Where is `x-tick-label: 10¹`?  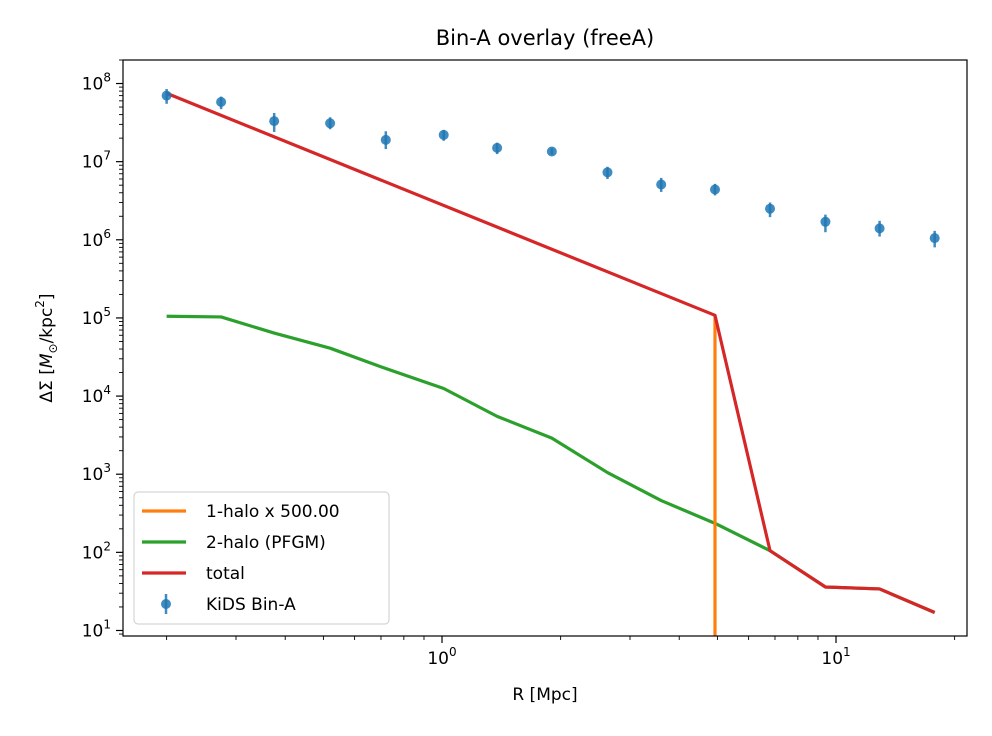
x-tick-label: 10¹ is located at coordinates (835, 657).